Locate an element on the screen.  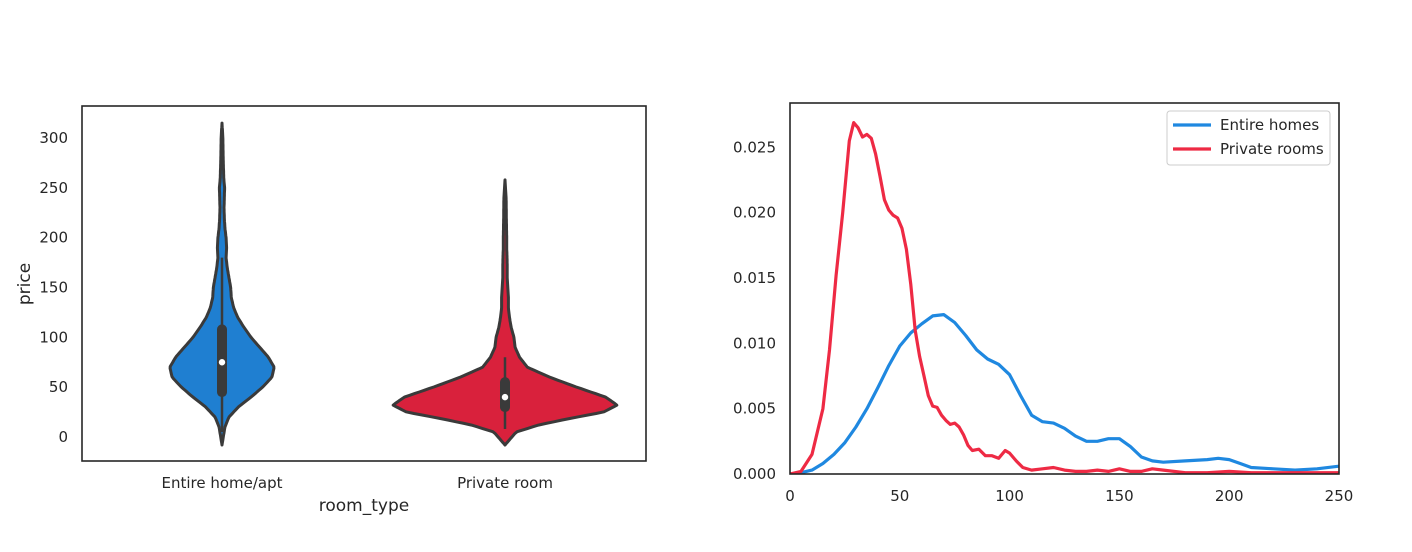
y-axis-label: price is located at coordinates (25, 284).